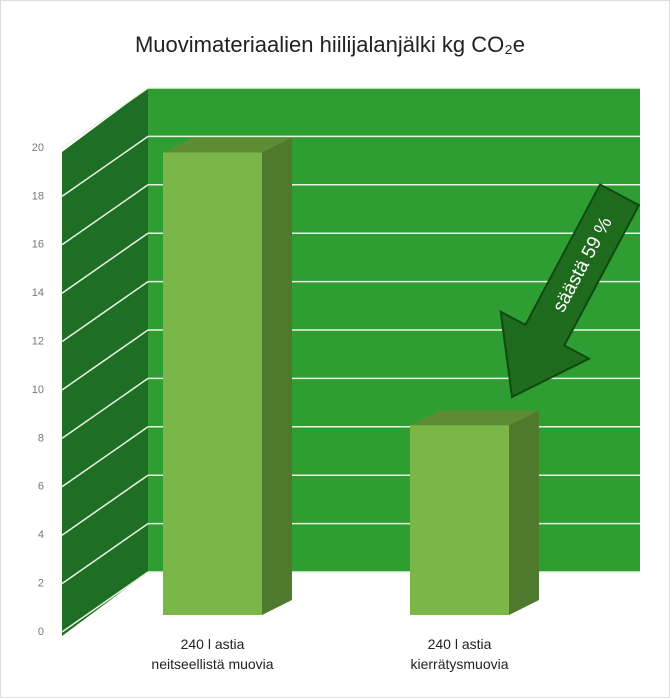 This screenshot has height=698, width=670. I want to click on y-tick-label: 20, so click(38, 148).